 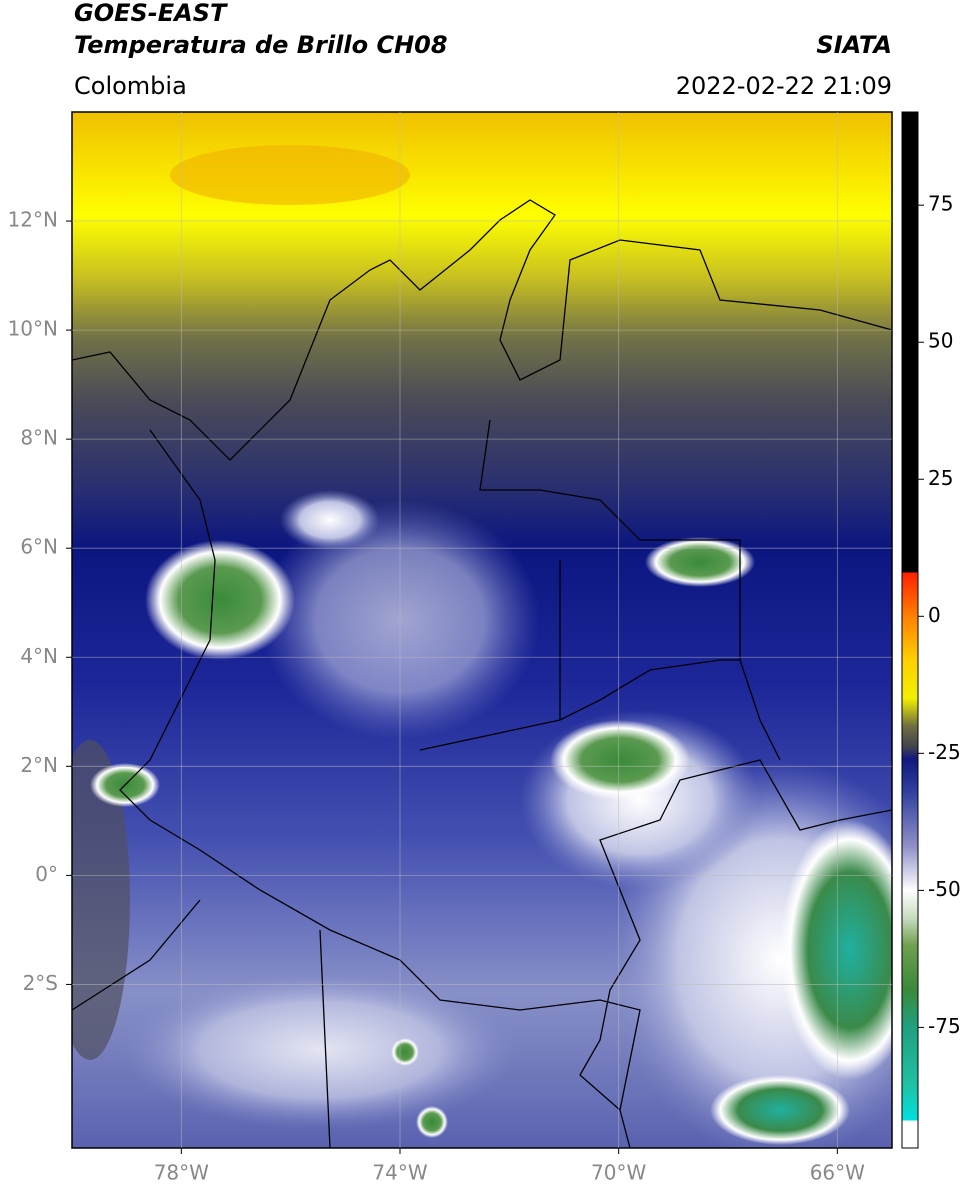 What do you see at coordinates (944, 889) in the screenshot?
I see `colorbar-tick-label: -50` at bounding box center [944, 889].